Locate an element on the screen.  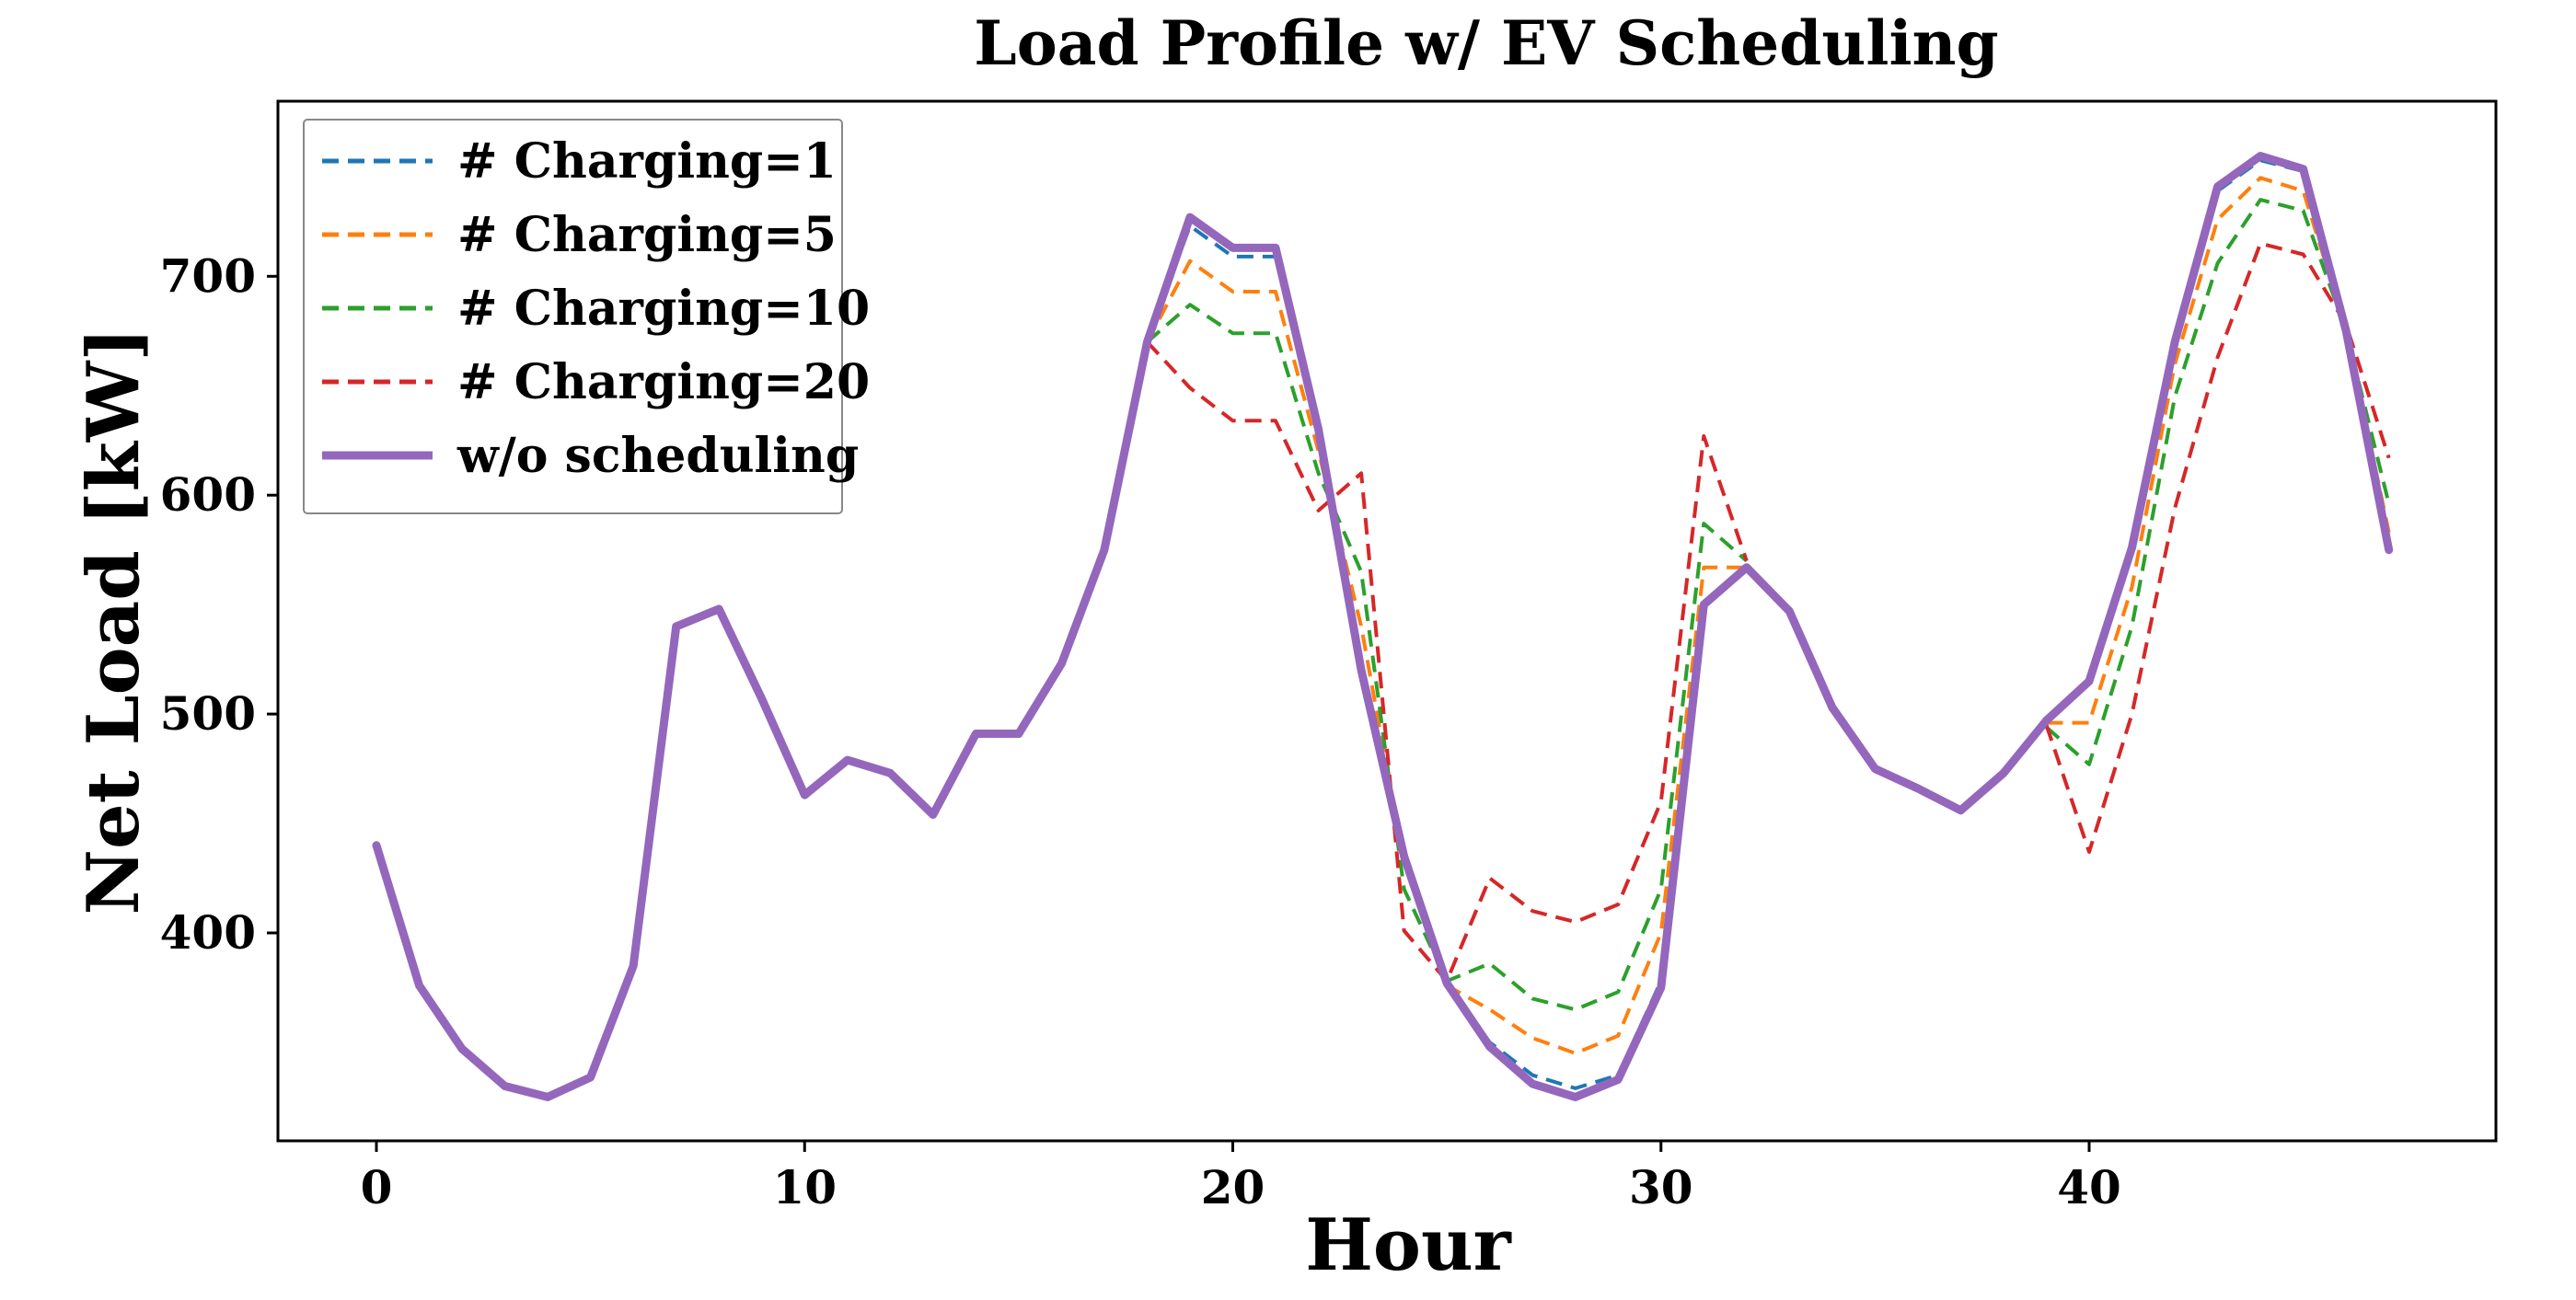
y-axis-ticks: 400 500 600 700 is located at coordinates (219, 604).